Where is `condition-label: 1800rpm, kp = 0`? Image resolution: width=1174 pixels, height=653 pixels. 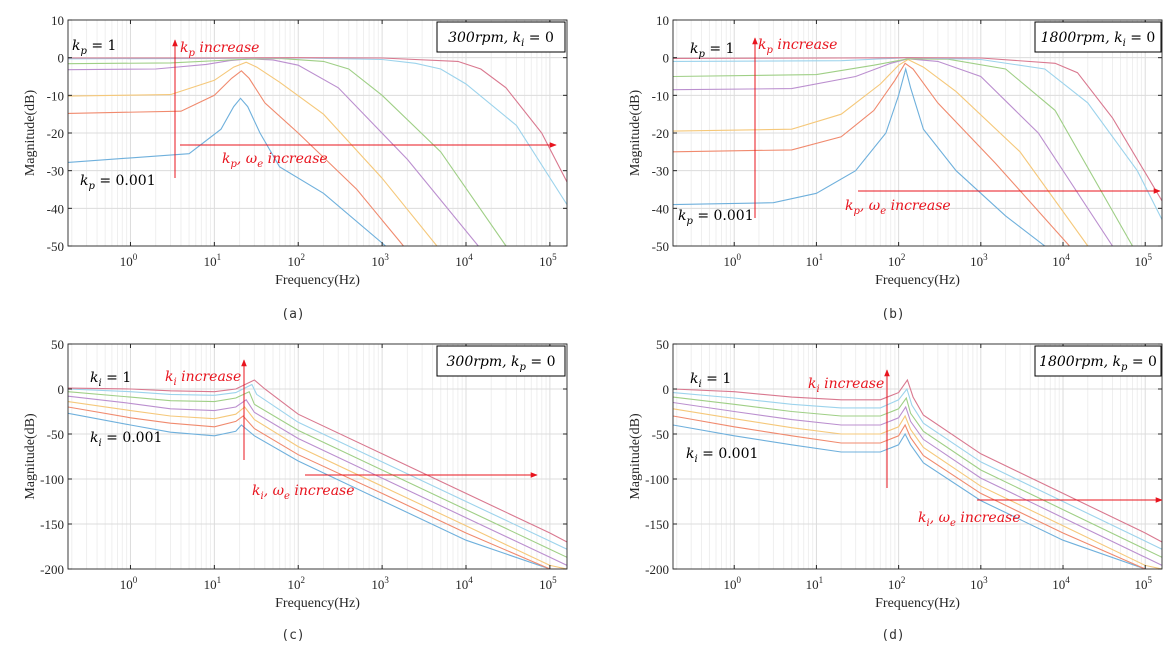
condition-label: 1800rpm, kp = 0 is located at coordinates (1098, 363).